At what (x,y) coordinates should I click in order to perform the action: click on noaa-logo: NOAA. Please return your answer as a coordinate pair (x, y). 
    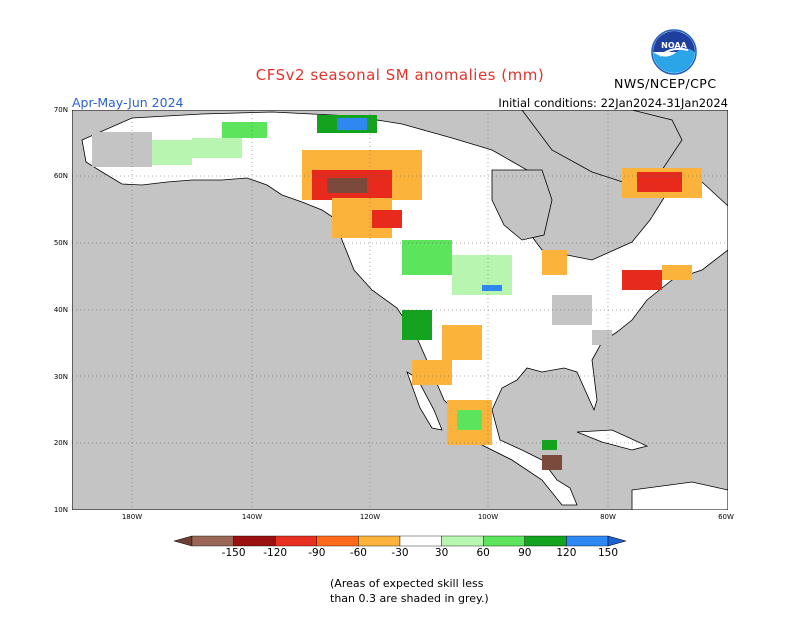
    Looking at the image, I should click on (674, 52).